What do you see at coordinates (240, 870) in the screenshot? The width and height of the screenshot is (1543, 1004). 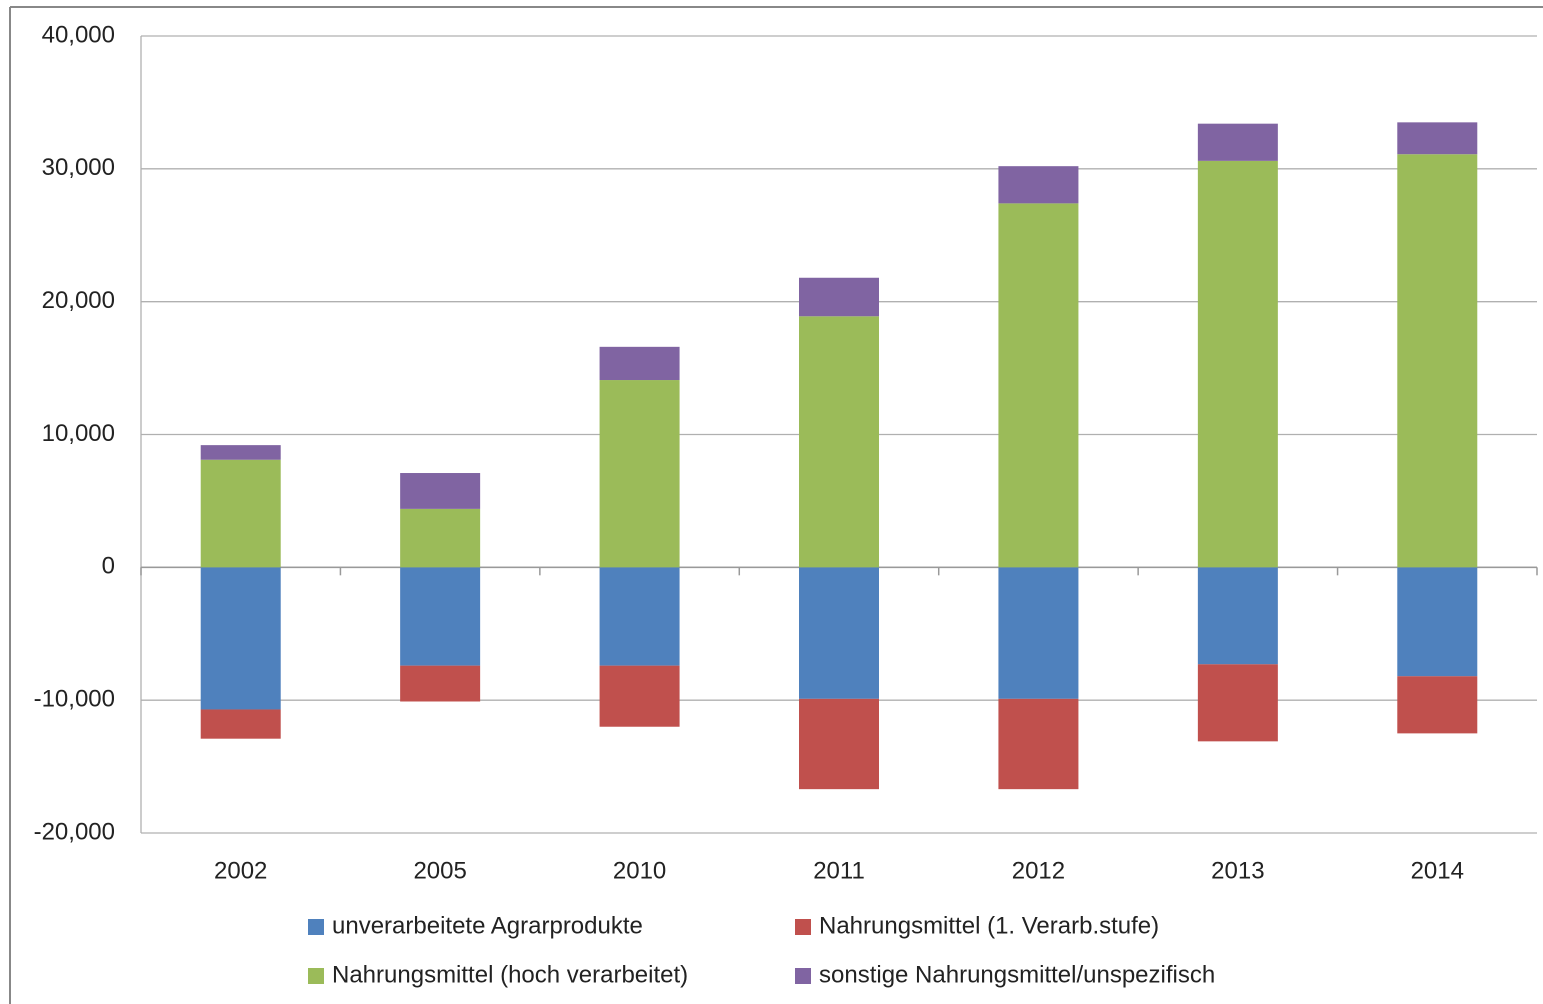 I see `x-tick-label: 2002` at bounding box center [240, 870].